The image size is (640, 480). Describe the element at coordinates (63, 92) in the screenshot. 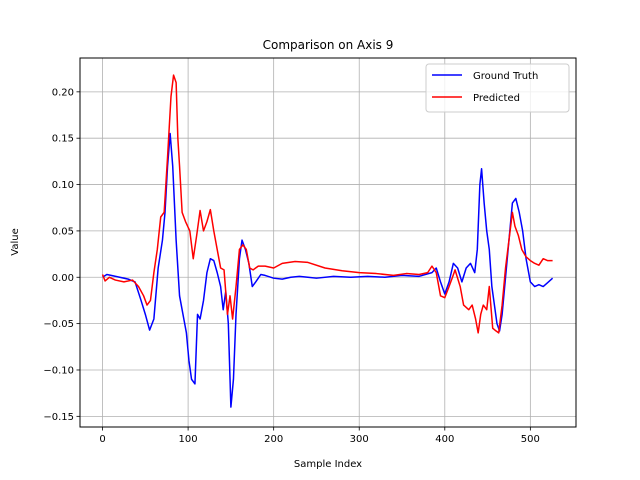

I see `y-tick-label: 0.20` at that location.